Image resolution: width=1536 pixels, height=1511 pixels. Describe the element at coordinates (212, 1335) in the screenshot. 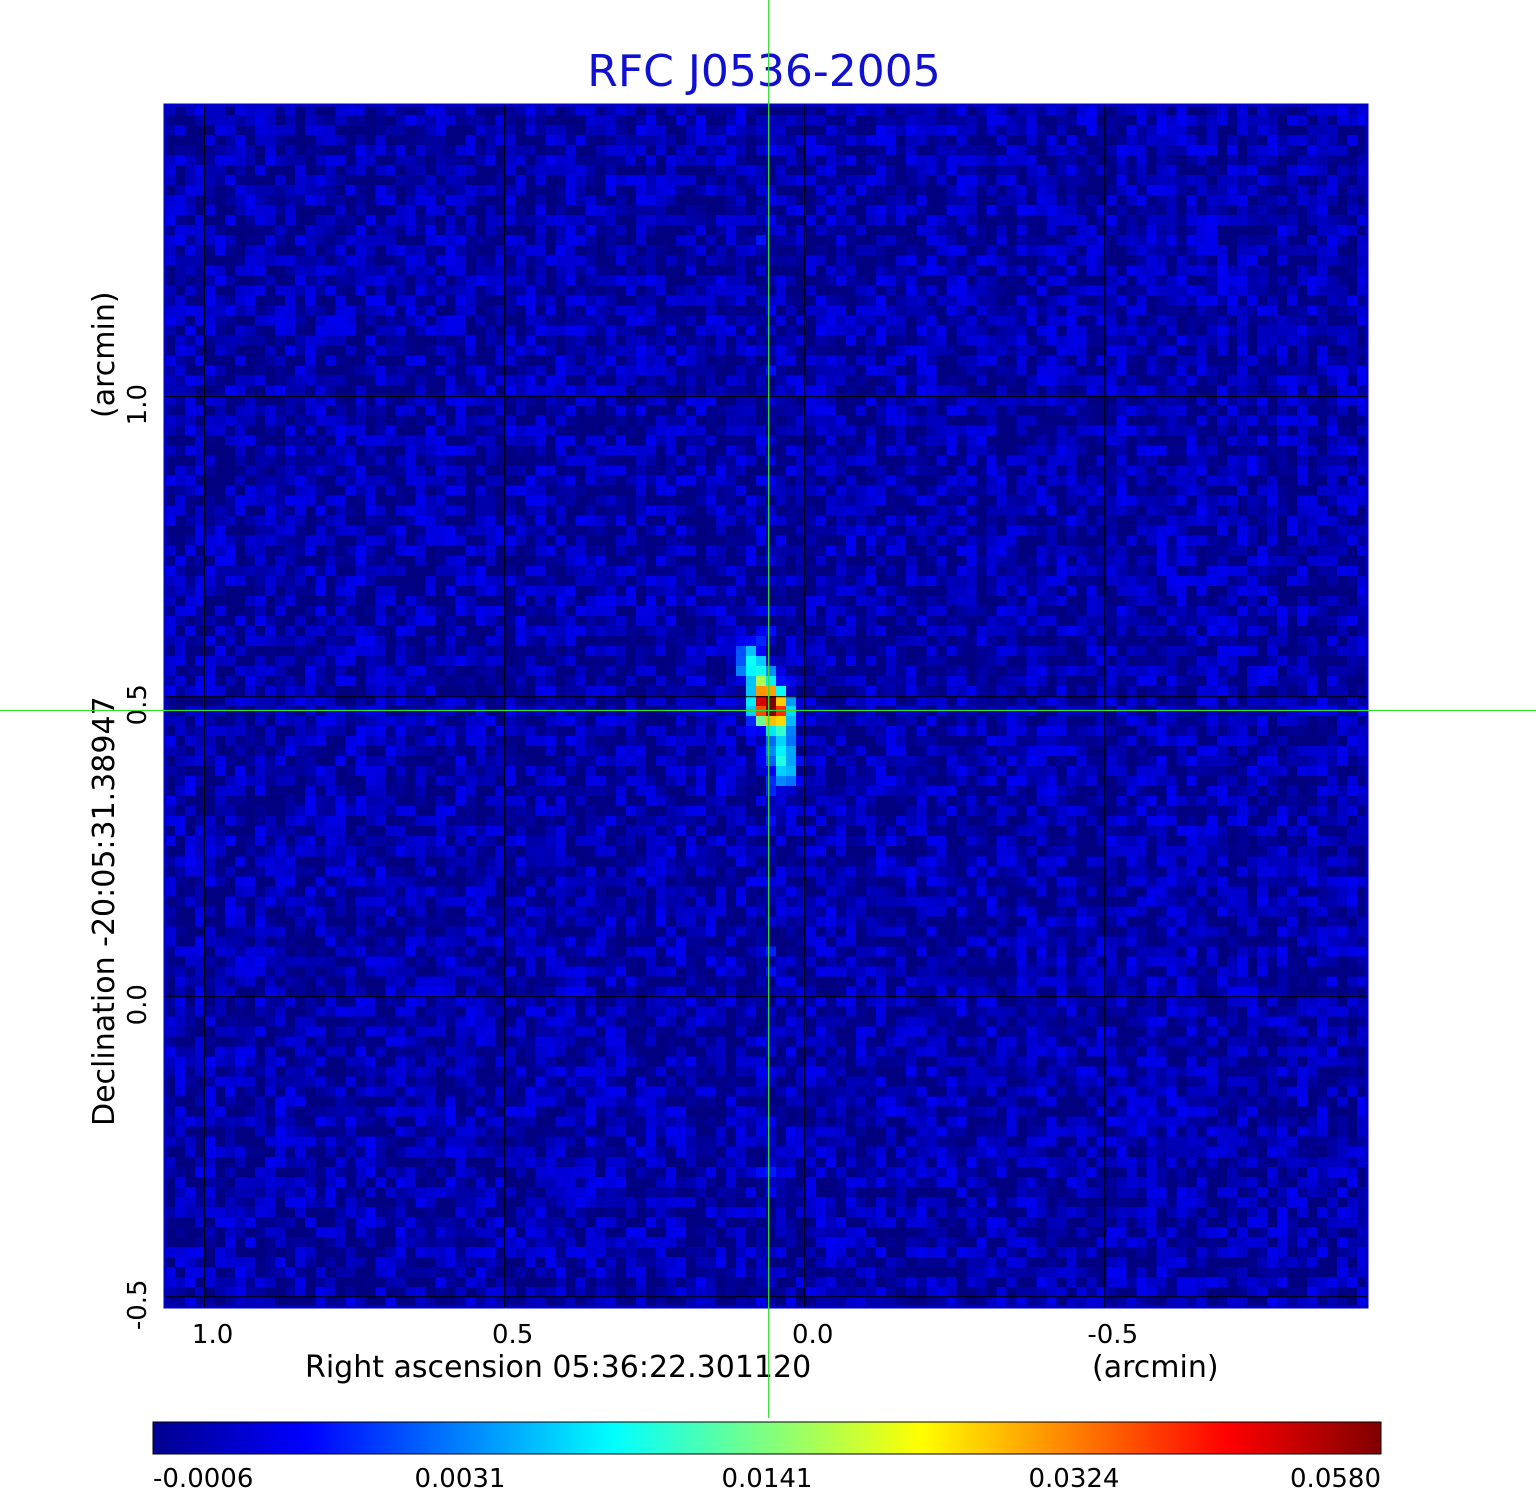

I see `x-tick-label: 1.0` at that location.